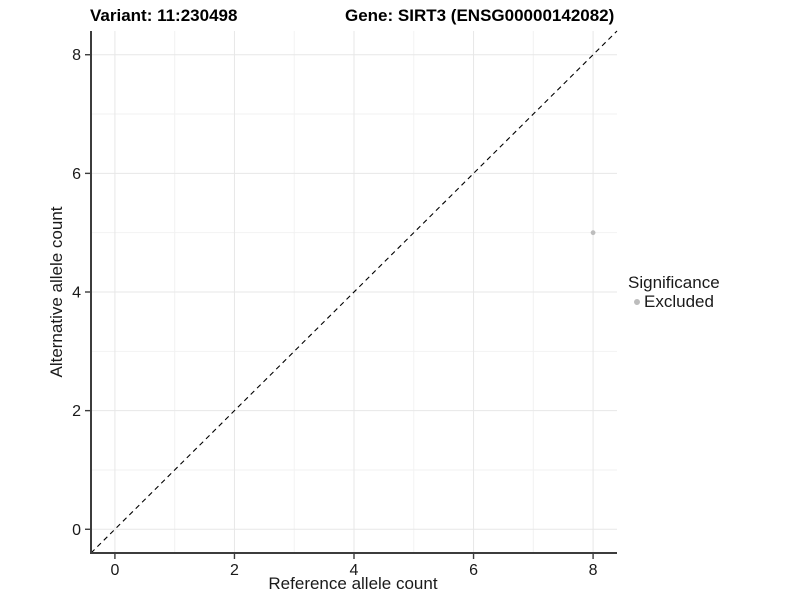 The width and height of the screenshot is (800, 600). I want to click on y-axis-title: Alternative allele count, so click(56, 292).